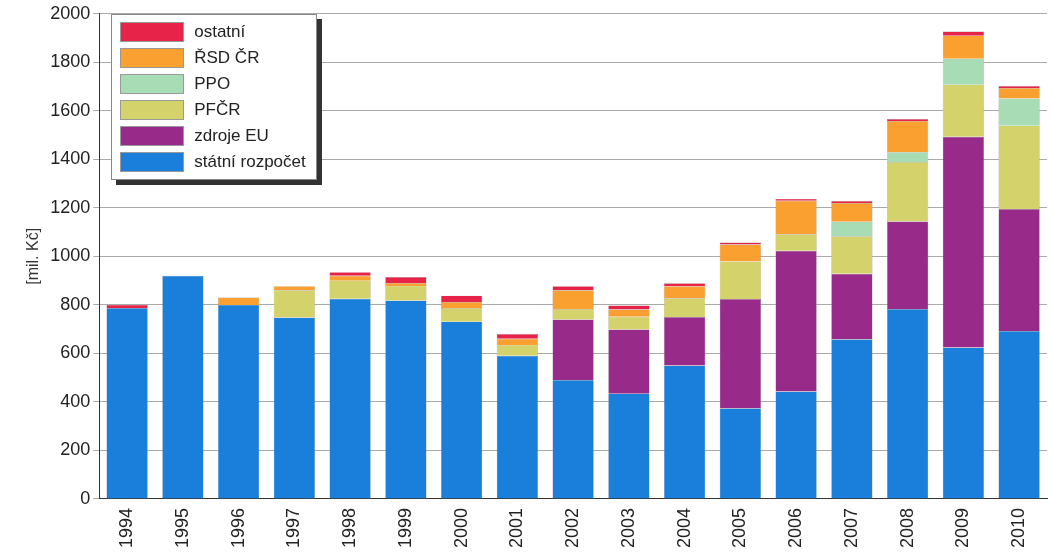 This screenshot has width=1051, height=555. What do you see at coordinates (516, 527) in the screenshot?
I see `x-tick-label: 2001` at bounding box center [516, 527].